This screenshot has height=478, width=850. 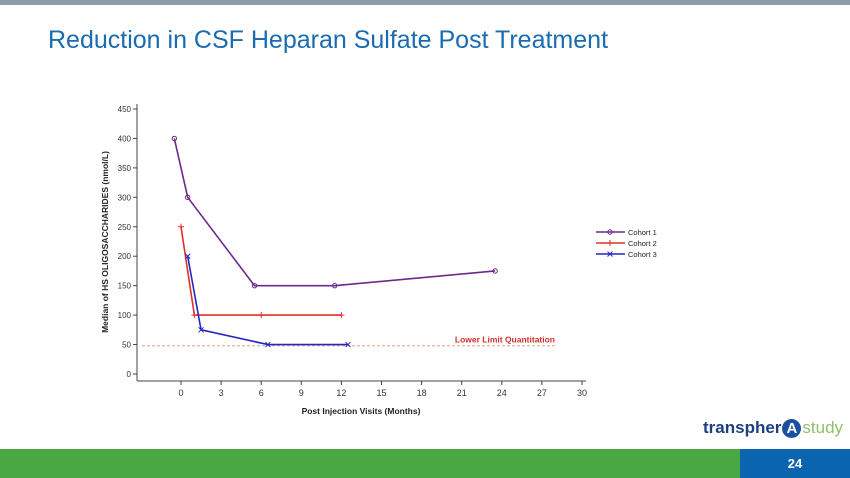 I want to click on lower-limit-label: Lower Limit Quantitation, so click(x=505, y=340).